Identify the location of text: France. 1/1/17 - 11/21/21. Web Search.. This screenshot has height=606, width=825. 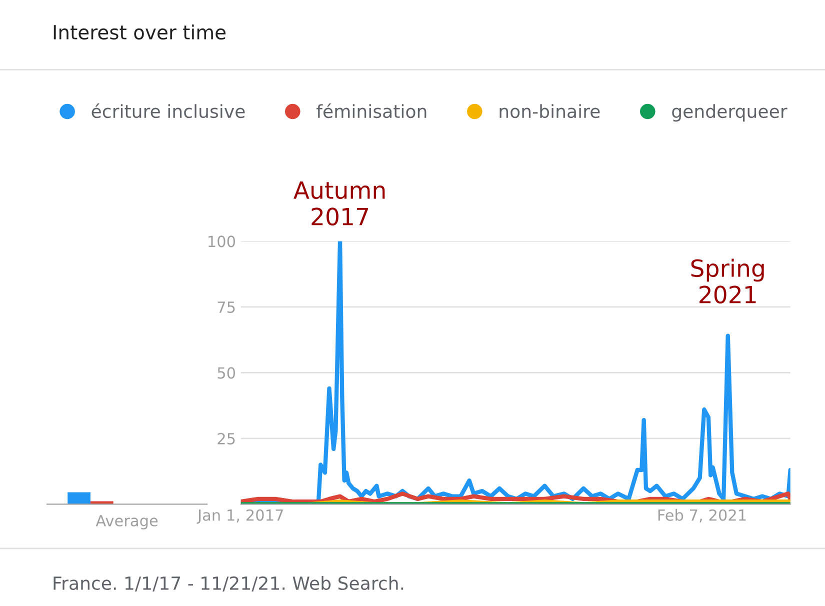
(229, 584).